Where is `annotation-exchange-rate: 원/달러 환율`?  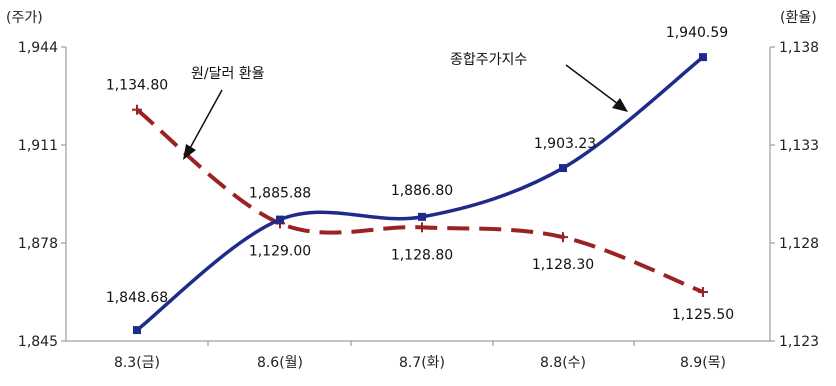 annotation-exchange-rate: 원/달러 환율 is located at coordinates (228, 74).